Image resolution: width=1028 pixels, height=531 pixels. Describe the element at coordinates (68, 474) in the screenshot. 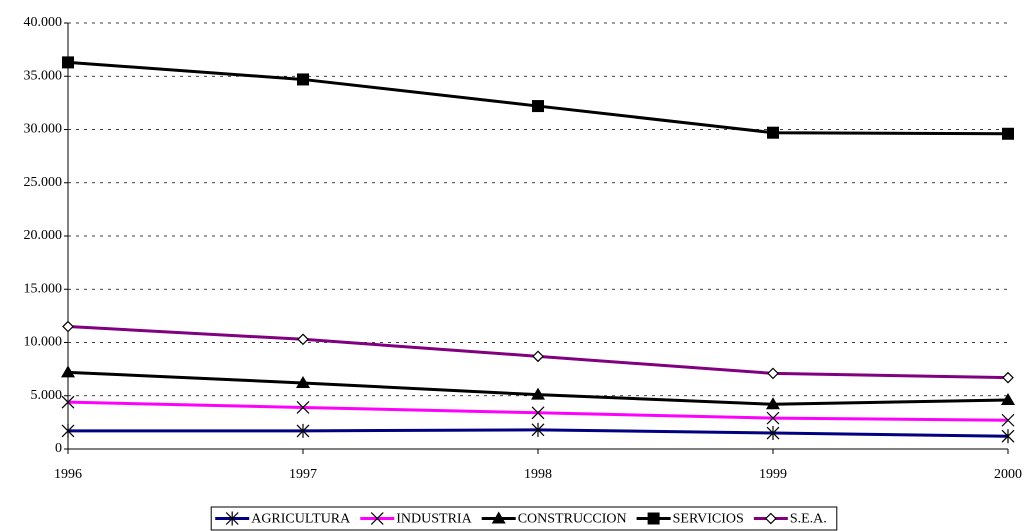

I see `x-tick-label: 1996` at that location.